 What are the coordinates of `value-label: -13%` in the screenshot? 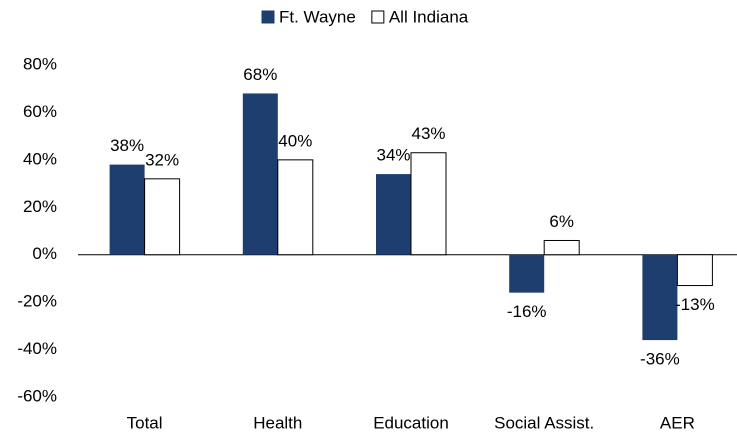 It's located at (695, 304).